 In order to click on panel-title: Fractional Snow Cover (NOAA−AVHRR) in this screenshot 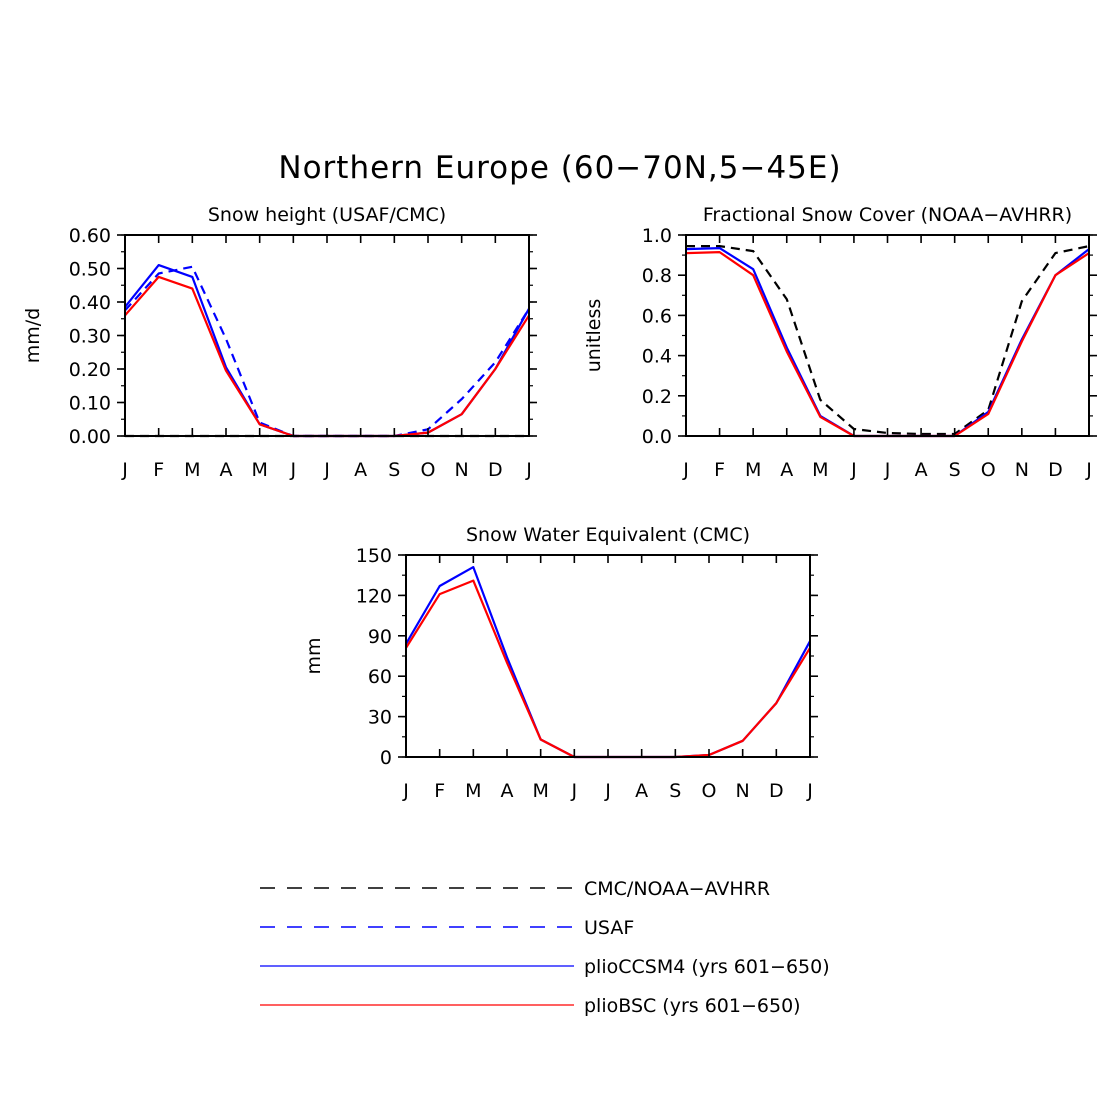, I will do `click(887, 215)`.